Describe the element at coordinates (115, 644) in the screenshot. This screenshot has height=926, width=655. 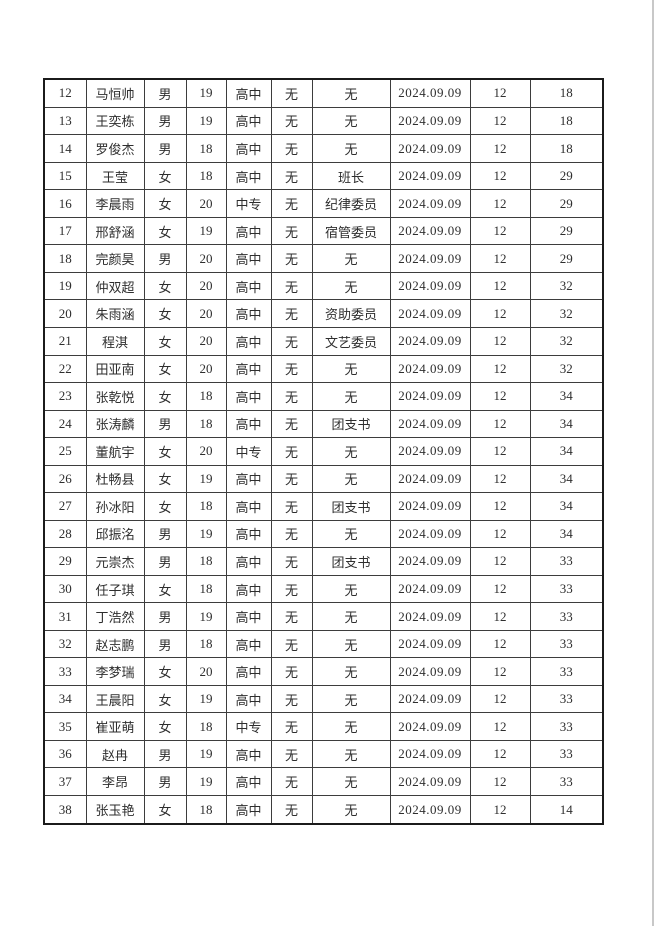
I see `cell-name: 赵志鹏` at that location.